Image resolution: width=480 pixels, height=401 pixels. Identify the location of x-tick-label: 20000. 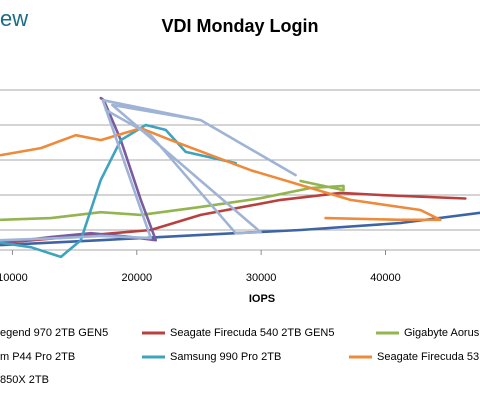
(136, 278).